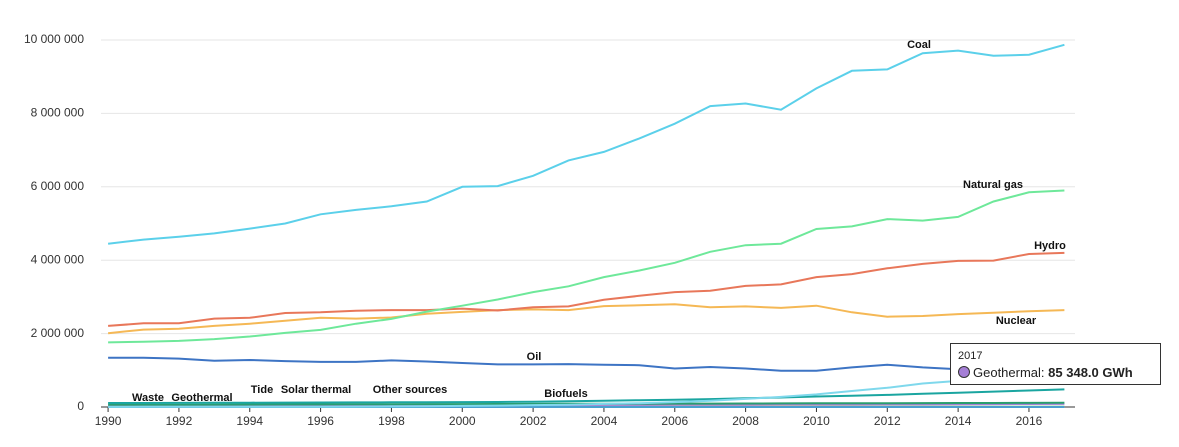  I want to click on series-label: Coal, so click(919, 45).